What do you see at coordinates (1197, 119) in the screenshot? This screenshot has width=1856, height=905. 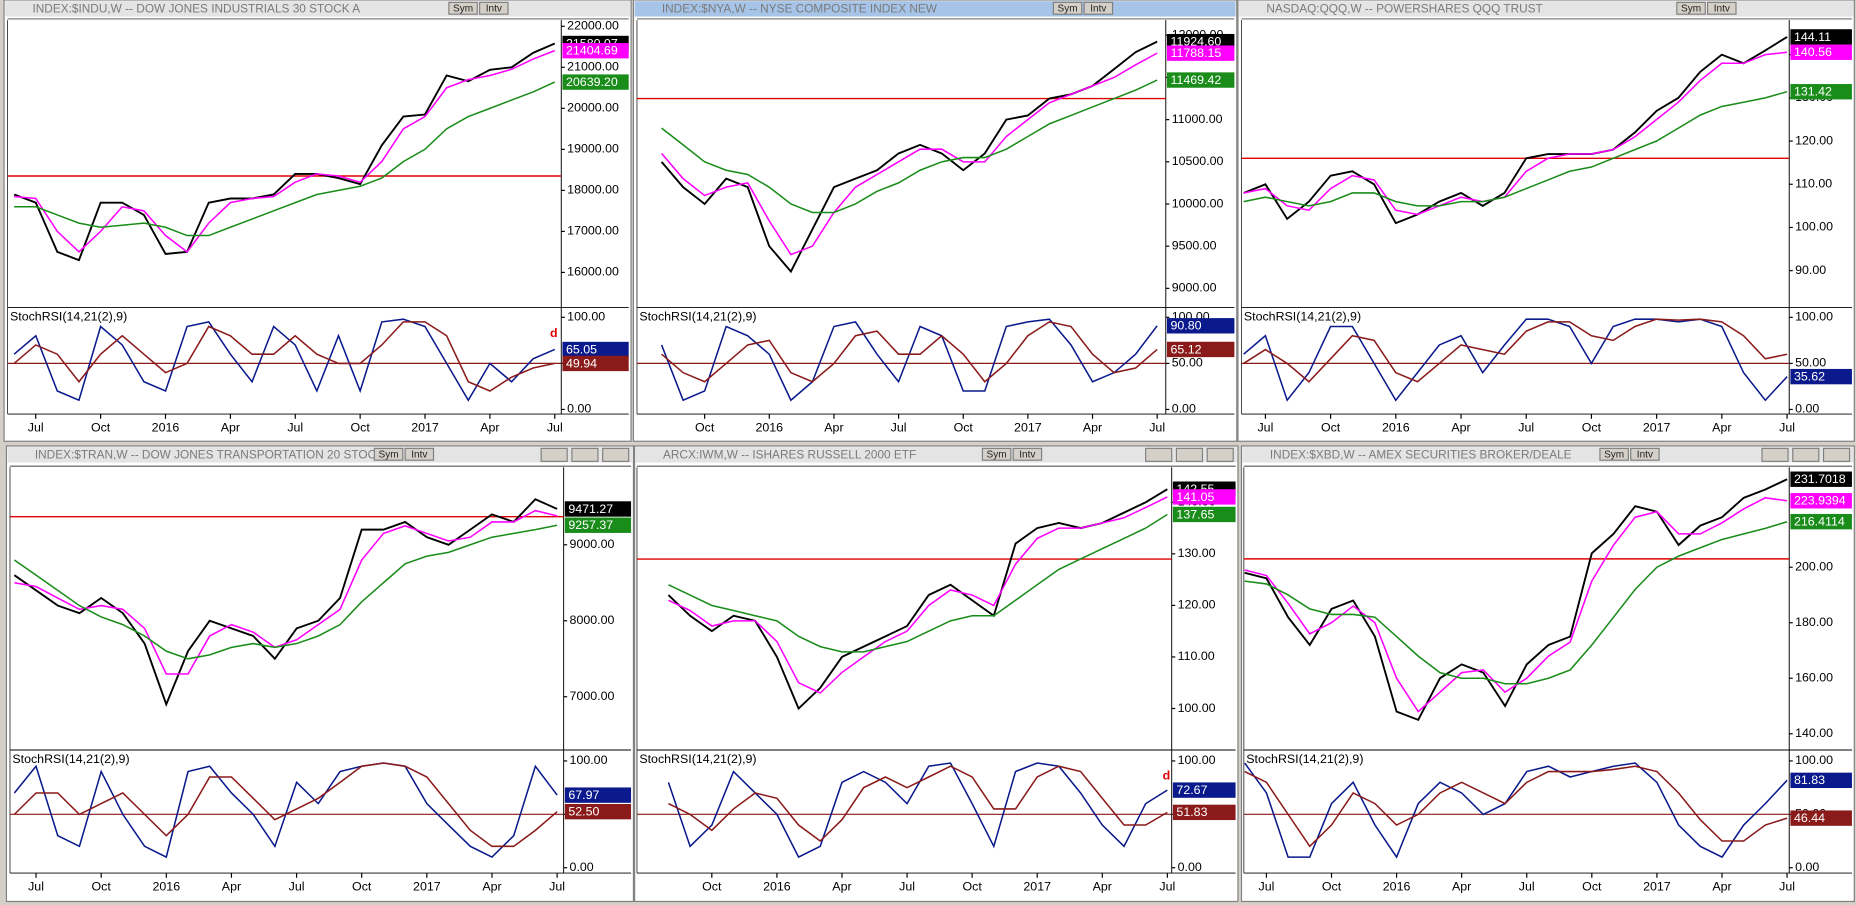 I see `y-tick-label: 11000.00` at bounding box center [1197, 119].